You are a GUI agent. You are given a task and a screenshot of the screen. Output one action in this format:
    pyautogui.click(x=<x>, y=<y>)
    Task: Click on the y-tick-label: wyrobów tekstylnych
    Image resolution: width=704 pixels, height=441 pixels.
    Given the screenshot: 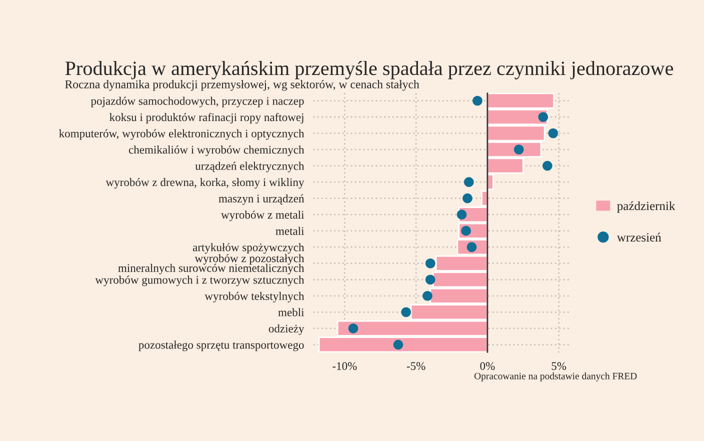 What is the action you would take?
    pyautogui.click(x=254, y=297)
    